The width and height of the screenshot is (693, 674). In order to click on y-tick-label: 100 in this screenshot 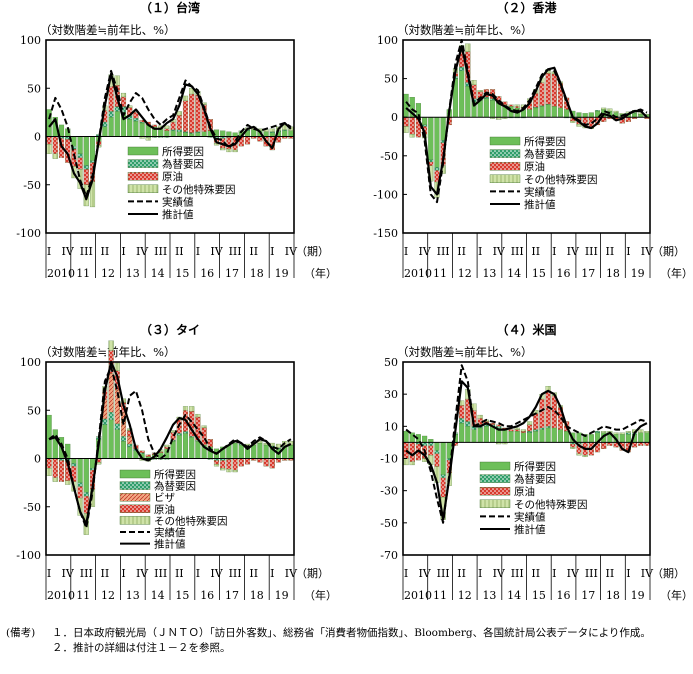, I will do `click(30, 40)`.